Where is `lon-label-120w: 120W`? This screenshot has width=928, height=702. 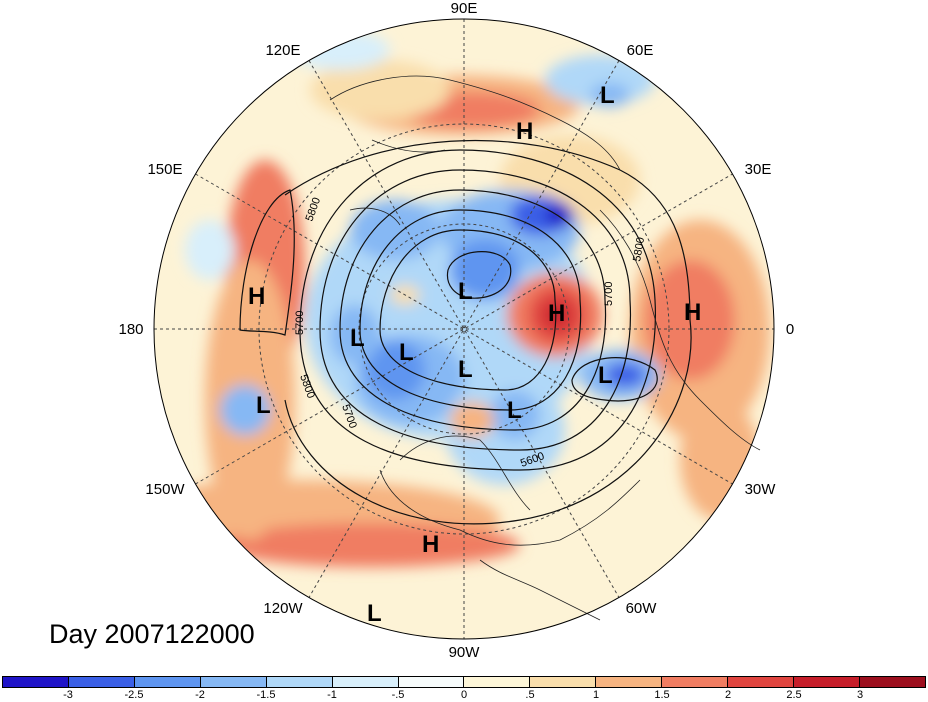
lon-label-120w: 120W is located at coordinates (283, 608).